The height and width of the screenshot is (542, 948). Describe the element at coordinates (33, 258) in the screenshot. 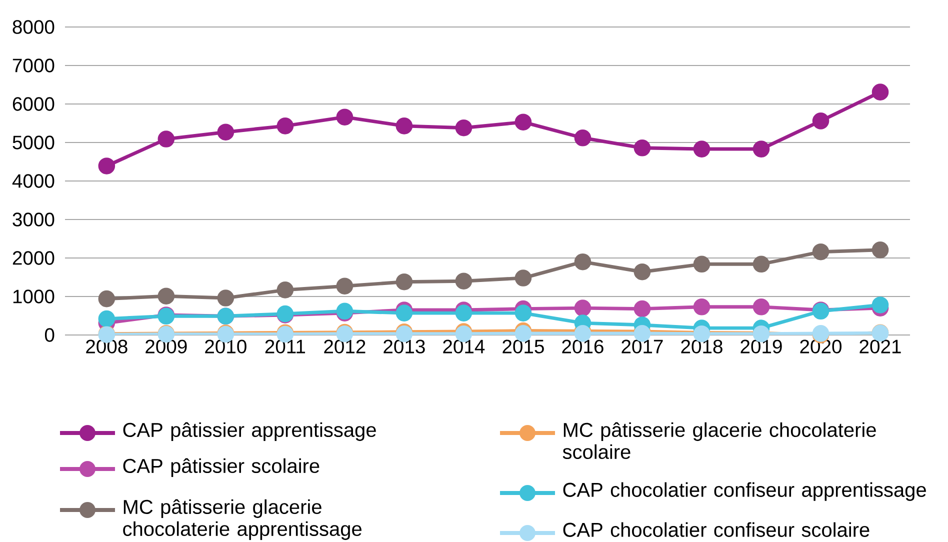

I see `y-tick-label: 2000` at that location.